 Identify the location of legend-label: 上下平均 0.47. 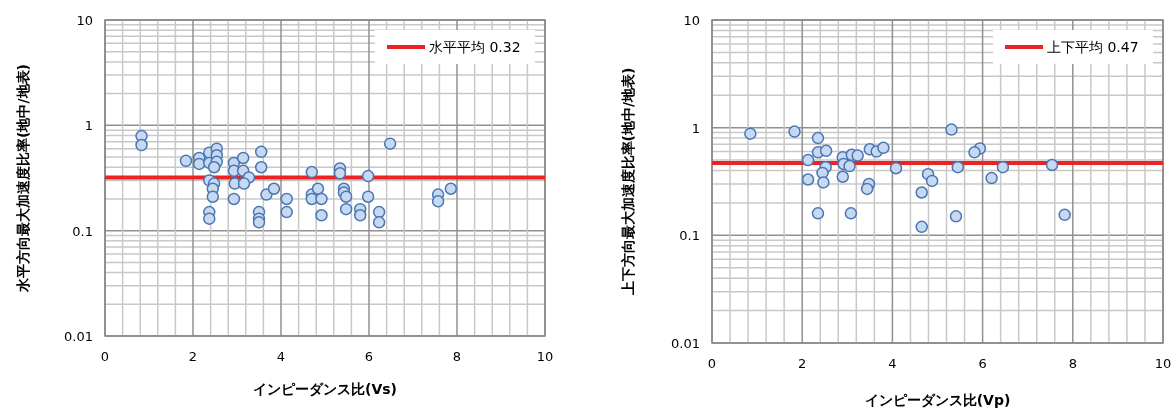
(1093, 47).